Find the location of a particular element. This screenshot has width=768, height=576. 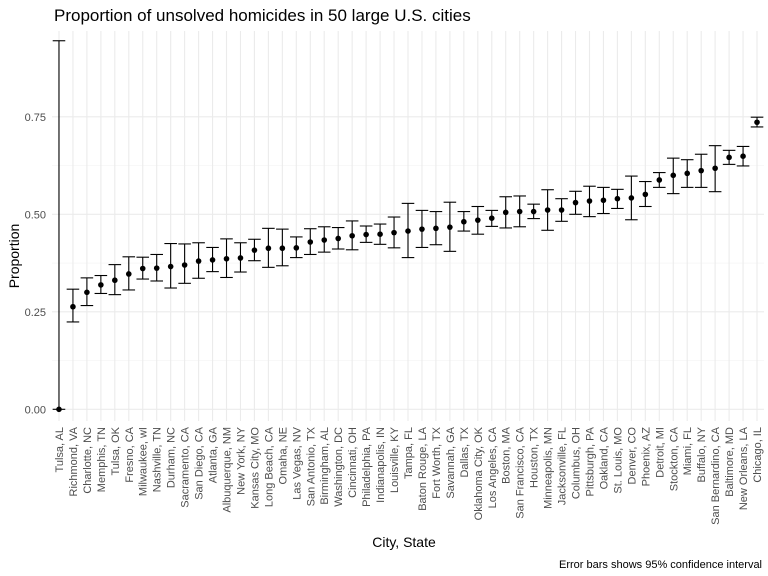

y-tick-label: 0.50 is located at coordinates (35, 215).